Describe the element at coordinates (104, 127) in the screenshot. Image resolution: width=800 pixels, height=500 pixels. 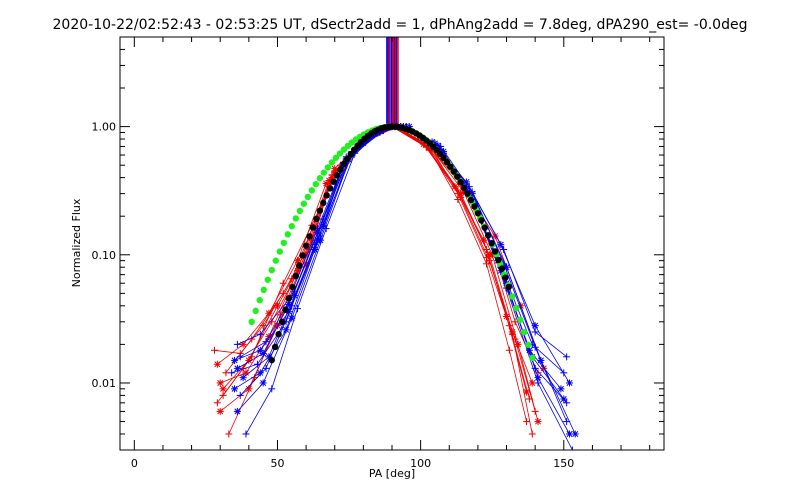
I see `y-tick-label: 1.00` at that location.